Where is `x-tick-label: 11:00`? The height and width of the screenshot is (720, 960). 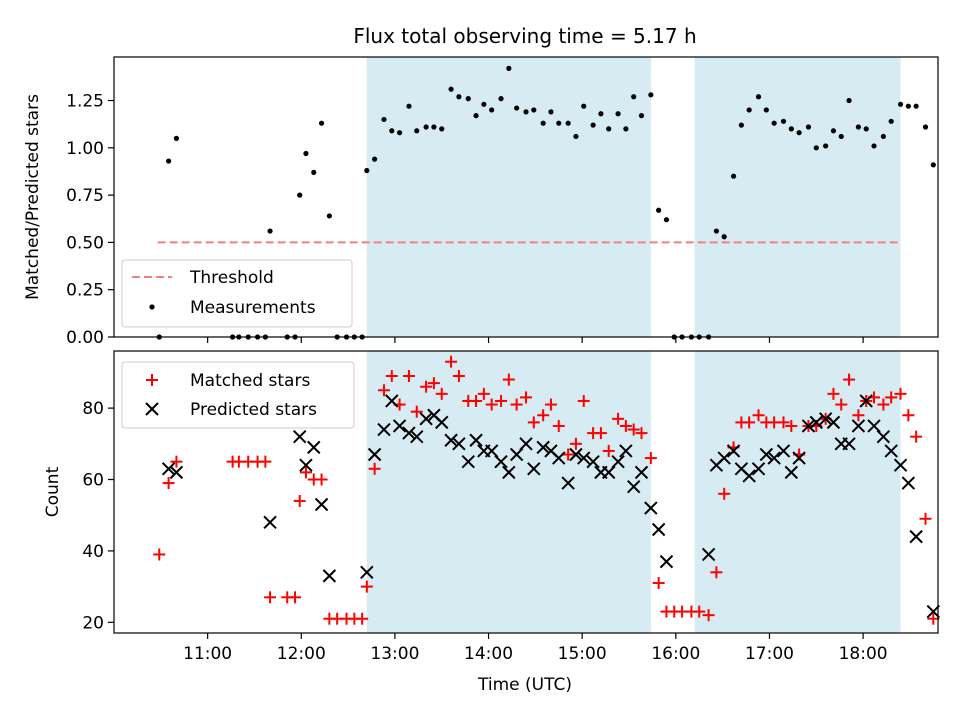
x-tick-label: 11:00 is located at coordinates (207, 654).